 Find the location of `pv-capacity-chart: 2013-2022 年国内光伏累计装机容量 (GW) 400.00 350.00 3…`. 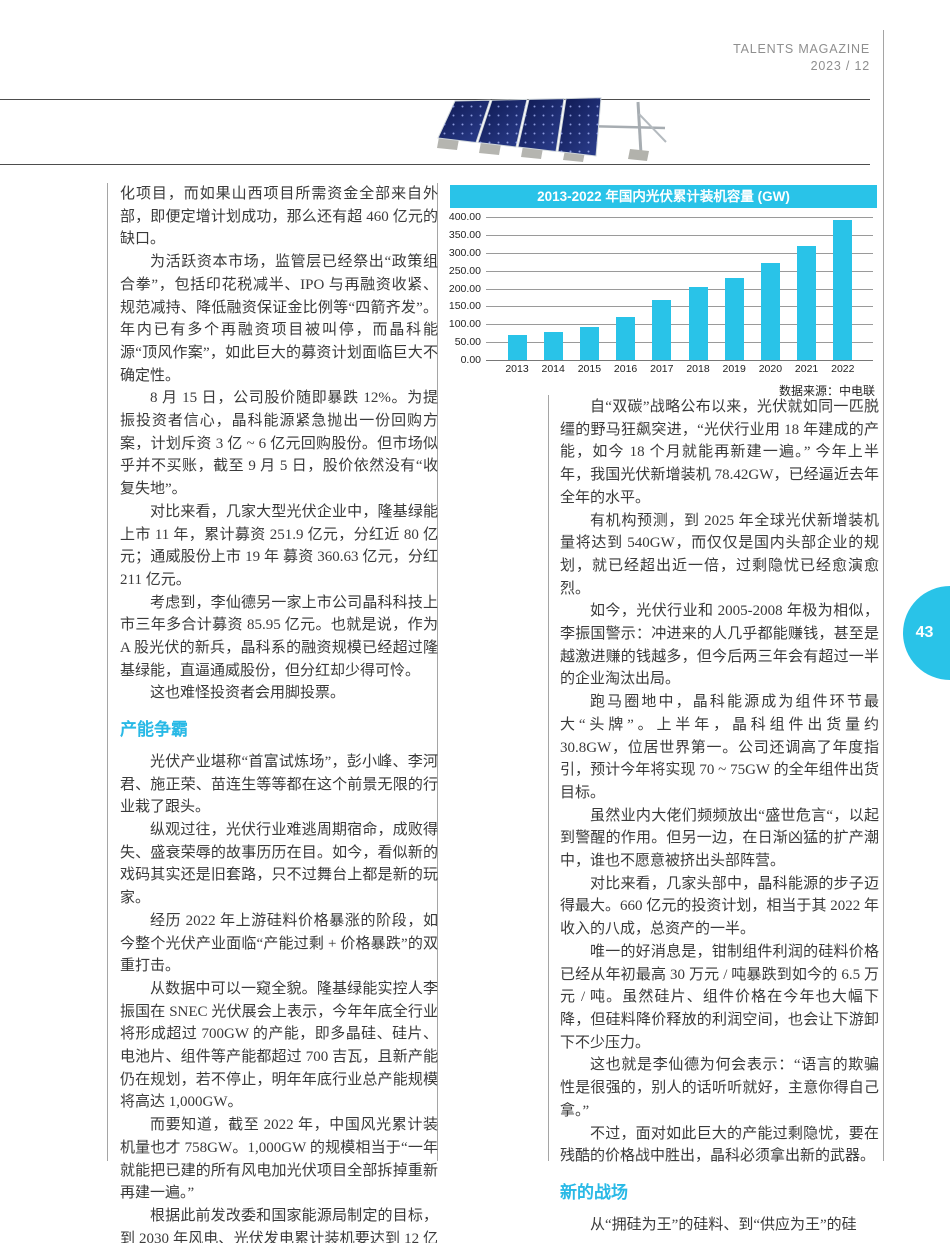

pv-capacity-chart: 2013-2022 年国内光伏累计装机容量 (GW) 400.00 350.00 3… is located at coordinates (663, 292).